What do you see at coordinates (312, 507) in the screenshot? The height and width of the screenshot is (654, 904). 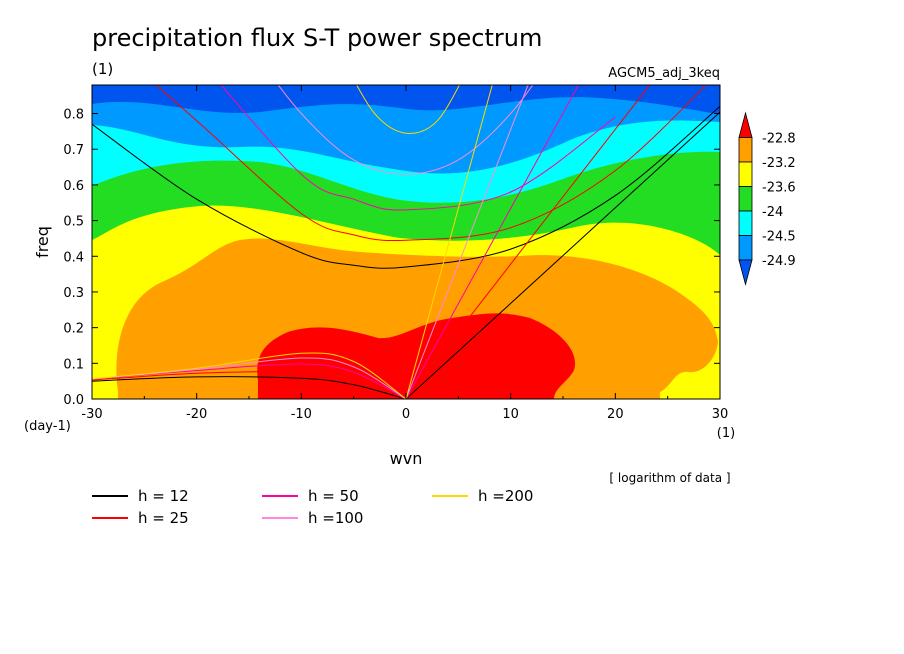 I see `legend: h = 12 h = 25 h = 50 h =100 h =200` at bounding box center [312, 507].